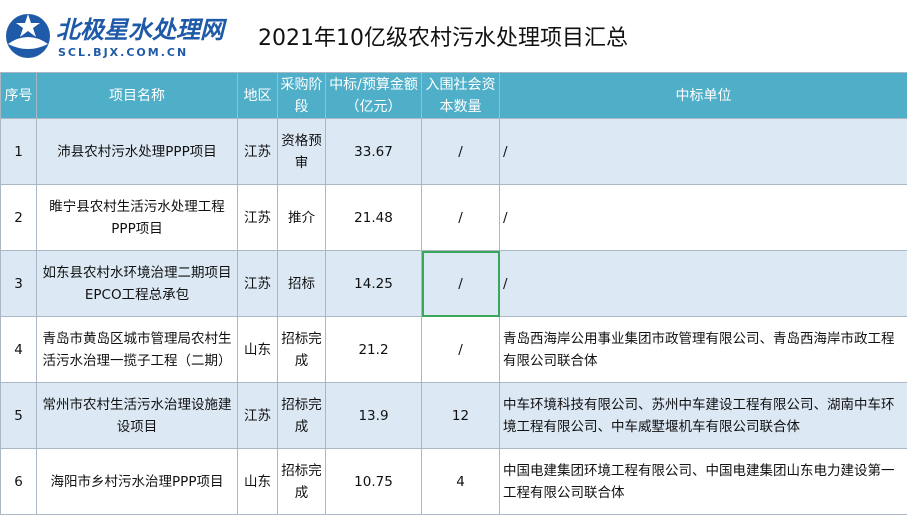 This screenshot has width=907, height=517. Describe the element at coordinates (460, 415) in the screenshot. I see `table-cell: 12` at that location.